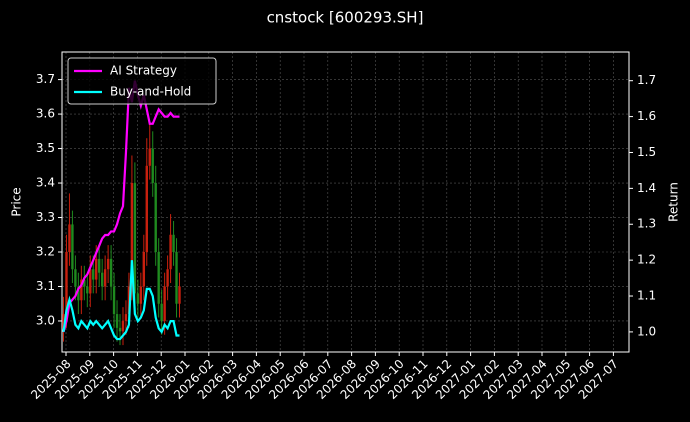  I want to click on legend-box, so click(142, 81).